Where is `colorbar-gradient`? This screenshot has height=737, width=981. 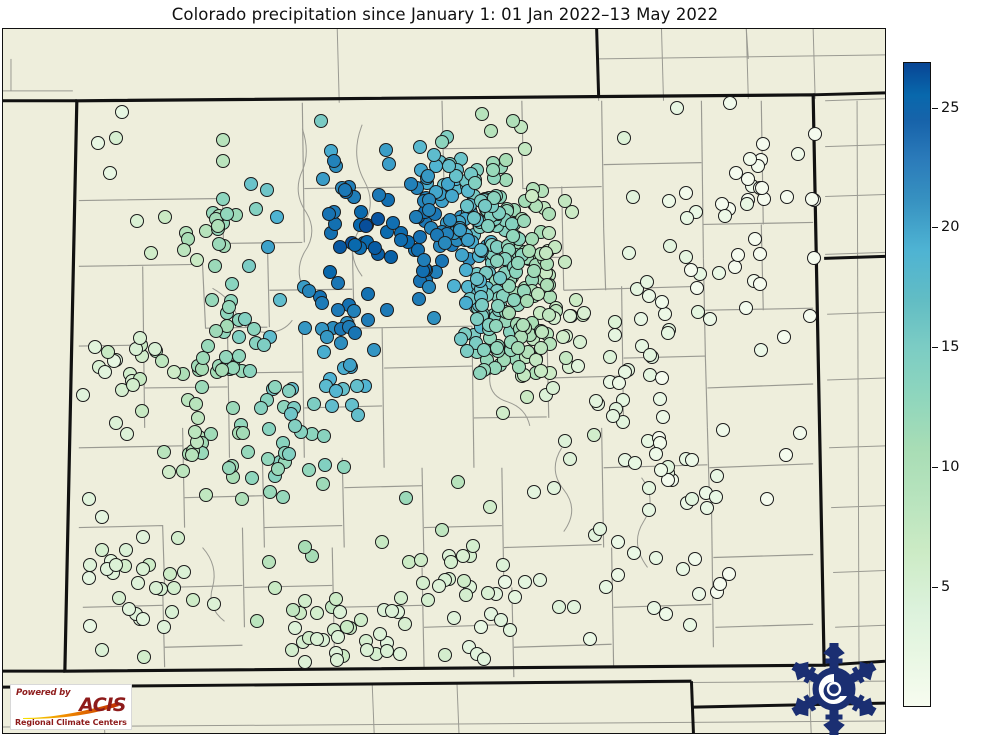 colorbar-gradient is located at coordinates (917, 384).